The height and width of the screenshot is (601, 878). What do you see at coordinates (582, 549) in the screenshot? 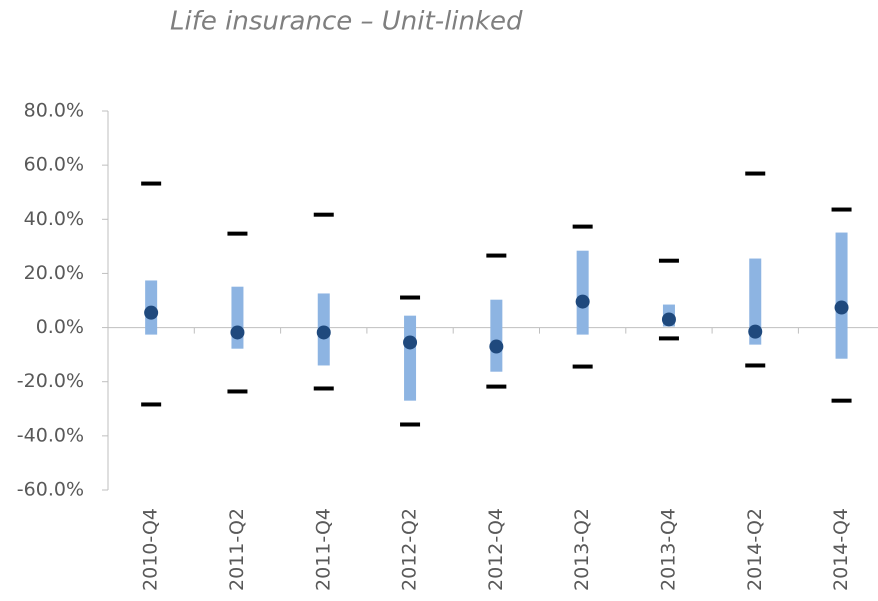
I see `x-tick-label: 2013-Q2` at bounding box center [582, 549].